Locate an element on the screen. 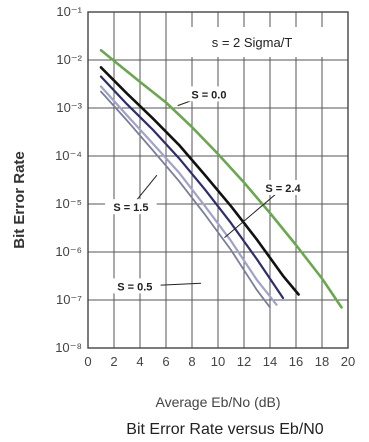 The width and height of the screenshot is (369, 442). curve-label: S = 2.4 is located at coordinates (283, 189).